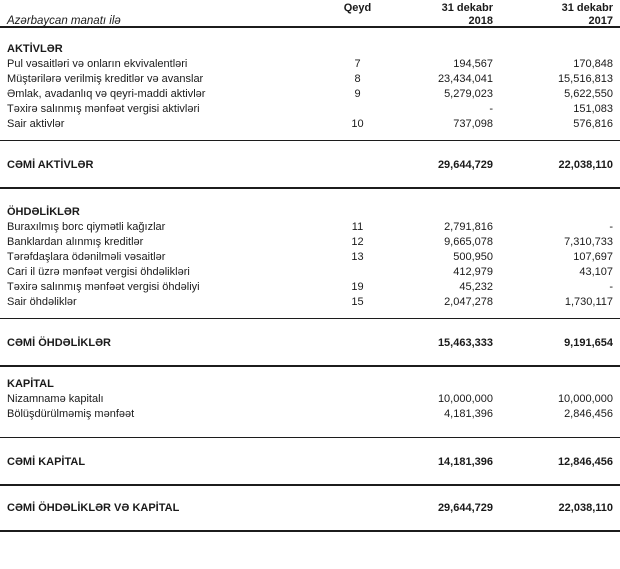 This screenshot has width=620, height=569. What do you see at coordinates (588, 242) in the screenshot?
I see `row-value-2017: 7,310,733` at bounding box center [588, 242].